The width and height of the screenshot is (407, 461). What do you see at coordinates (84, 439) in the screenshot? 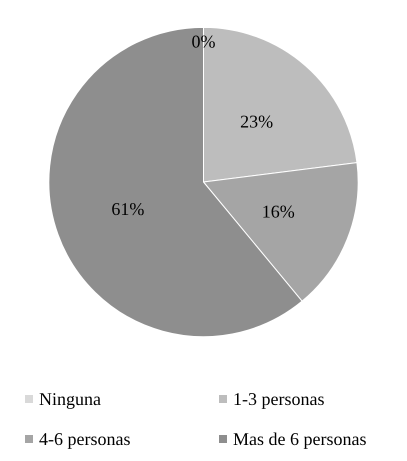
I see `legend-label: 4-6 personas` at bounding box center [84, 439].